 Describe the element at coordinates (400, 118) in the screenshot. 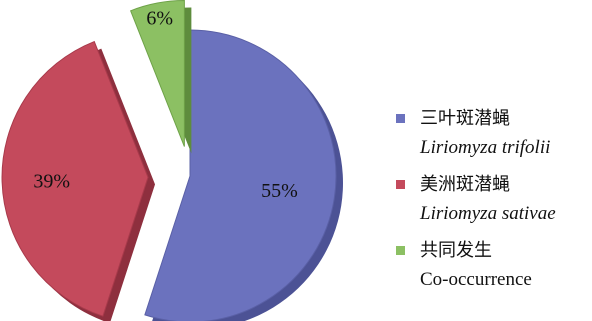

I see `legend-swatch-trifolii` at that location.